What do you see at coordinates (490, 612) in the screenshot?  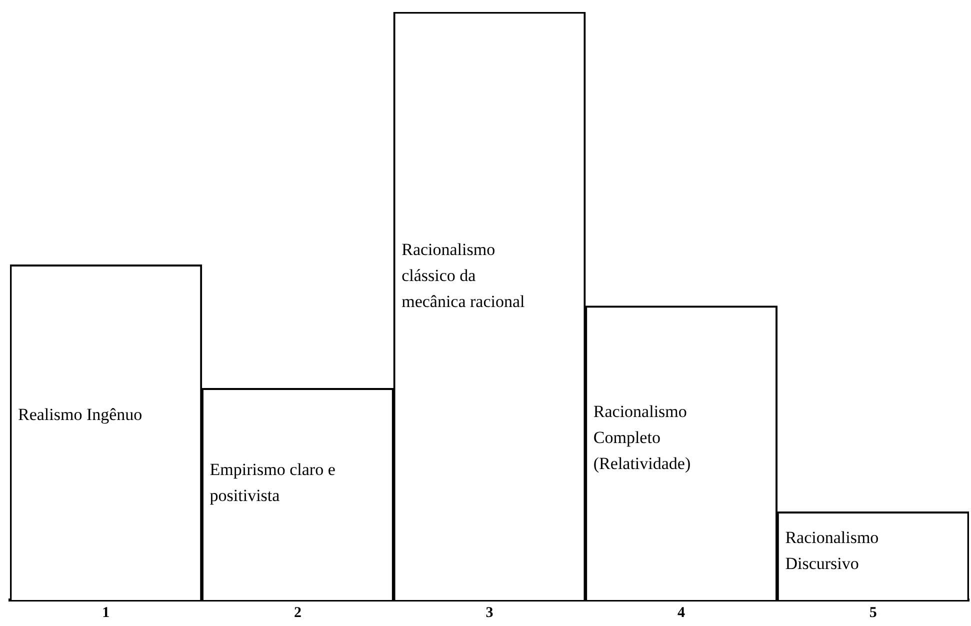 I see `x-tick-label: 3` at bounding box center [490, 612].